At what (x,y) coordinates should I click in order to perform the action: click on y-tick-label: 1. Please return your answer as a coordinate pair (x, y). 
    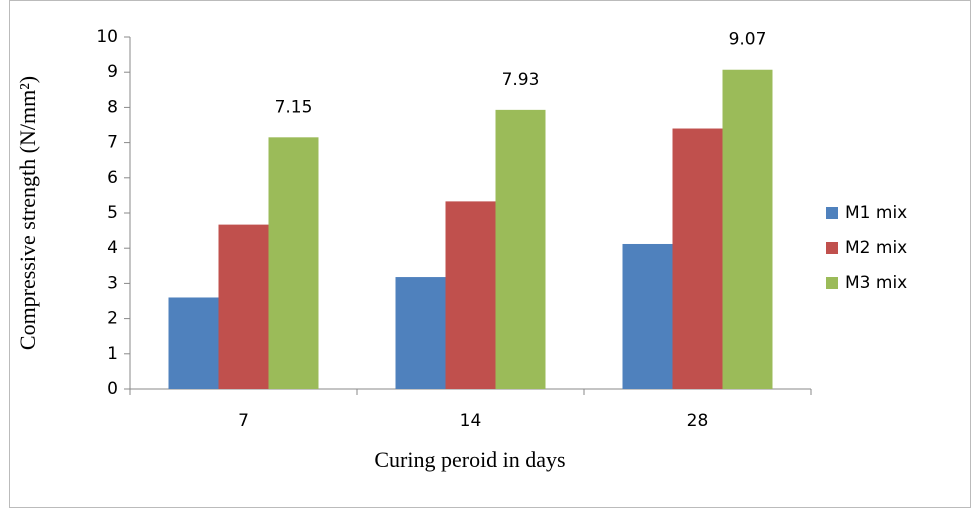
    Looking at the image, I should click on (112, 354).